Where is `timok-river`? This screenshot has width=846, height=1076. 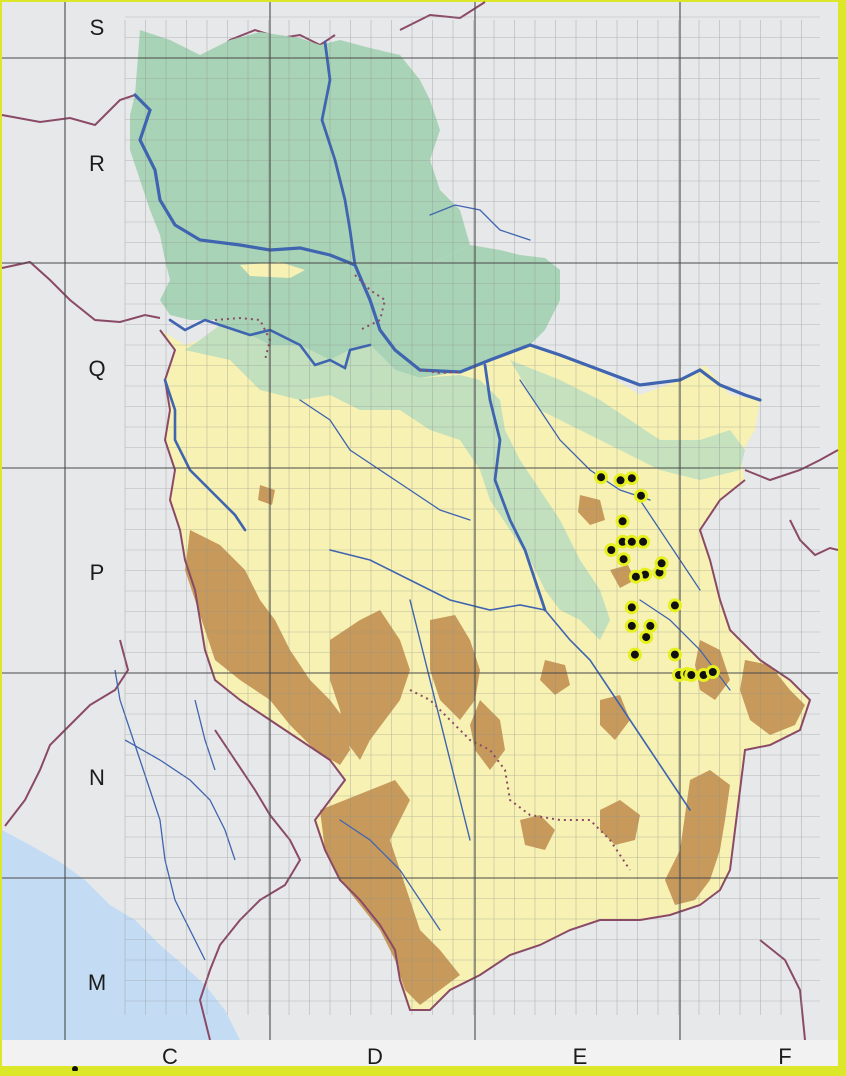
timok-river is located at coordinates (670, 545).